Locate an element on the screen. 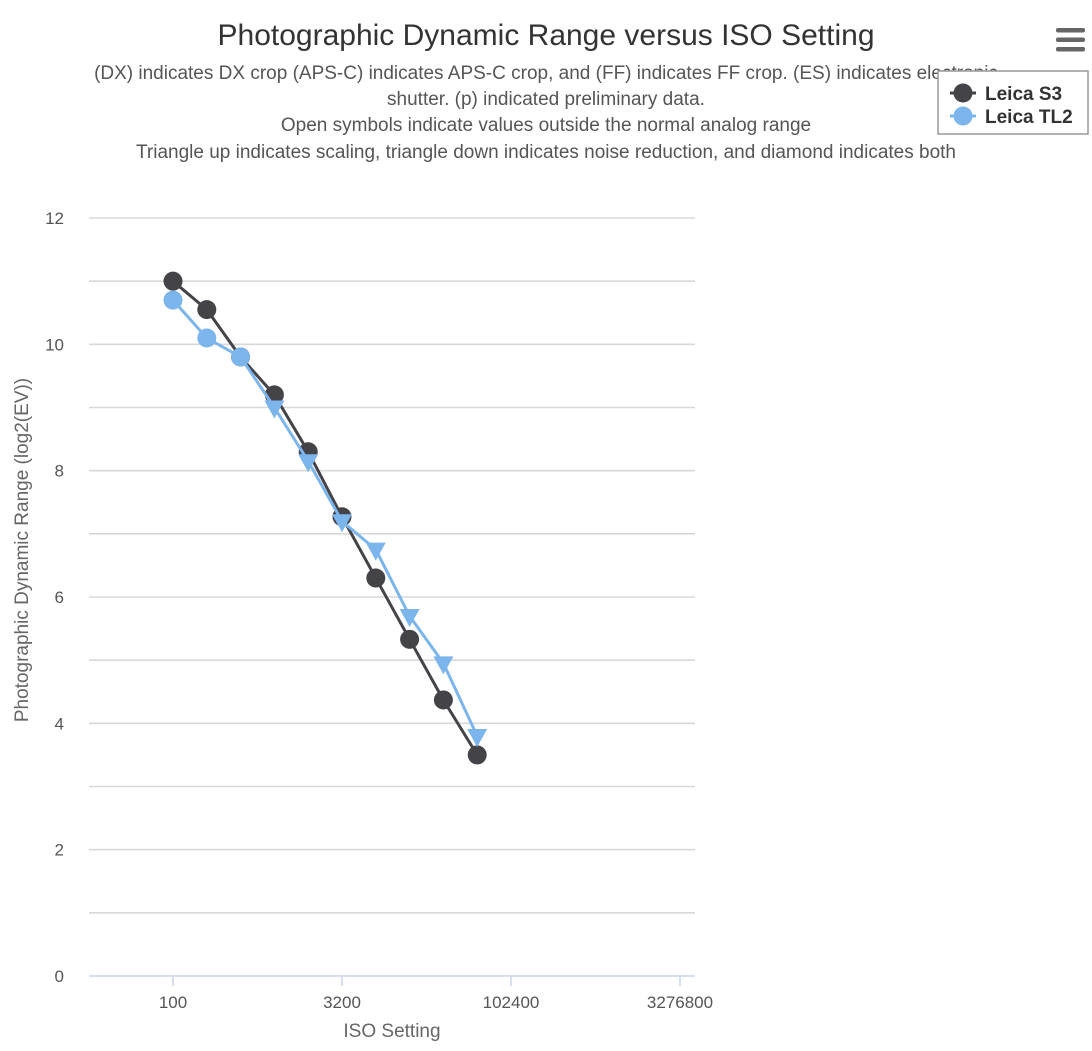 The image size is (1092, 1051). legend-label-leica-tl2: Leica TL2 is located at coordinates (1029, 117).